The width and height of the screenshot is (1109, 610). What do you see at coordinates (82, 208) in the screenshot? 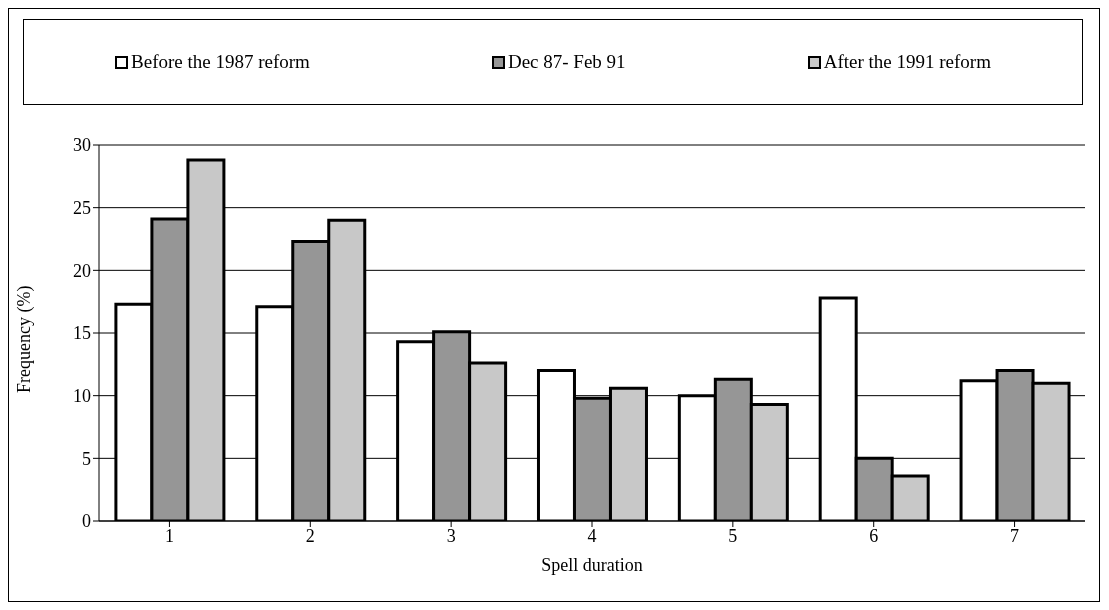
I see `y-tick-label: 25` at bounding box center [82, 208].